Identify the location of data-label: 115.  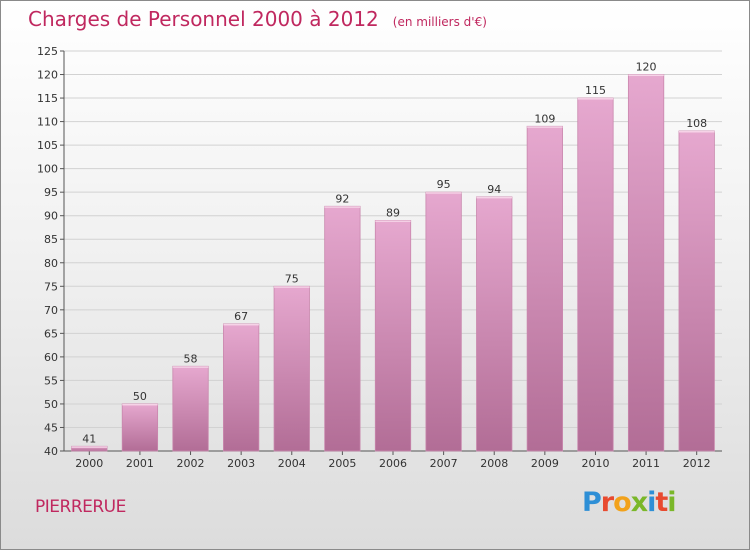
(595, 90).